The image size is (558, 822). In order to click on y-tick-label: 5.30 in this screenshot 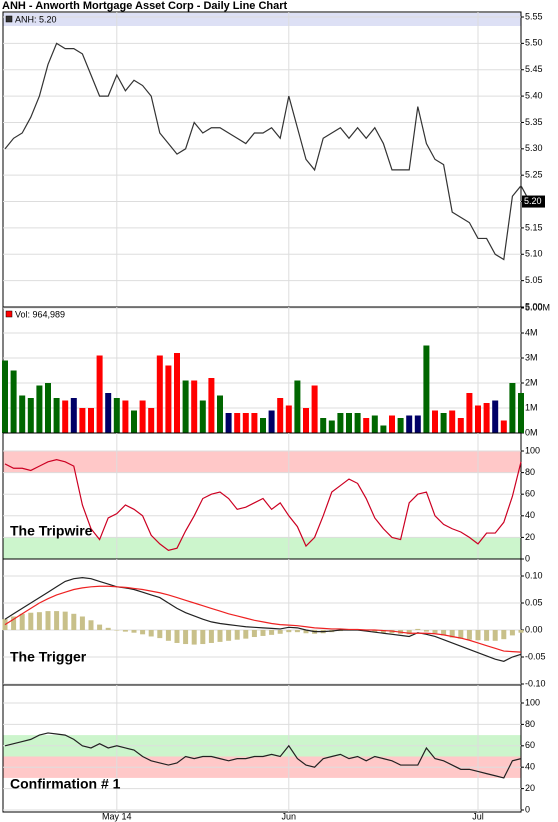, I will do `click(534, 148)`.